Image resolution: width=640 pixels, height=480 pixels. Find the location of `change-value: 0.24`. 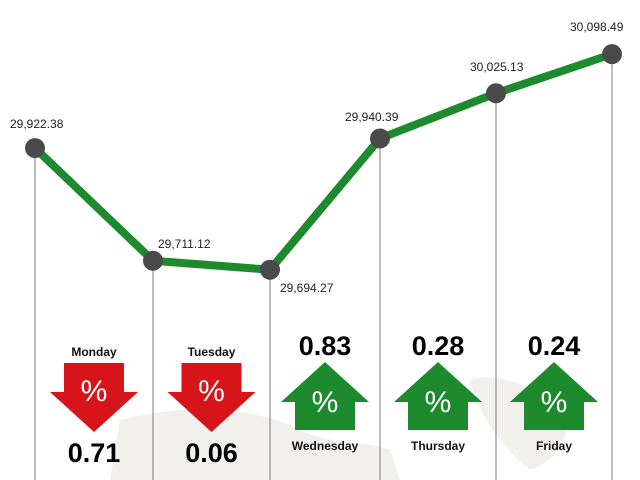

change-value: 0.24 is located at coordinates (554, 346).